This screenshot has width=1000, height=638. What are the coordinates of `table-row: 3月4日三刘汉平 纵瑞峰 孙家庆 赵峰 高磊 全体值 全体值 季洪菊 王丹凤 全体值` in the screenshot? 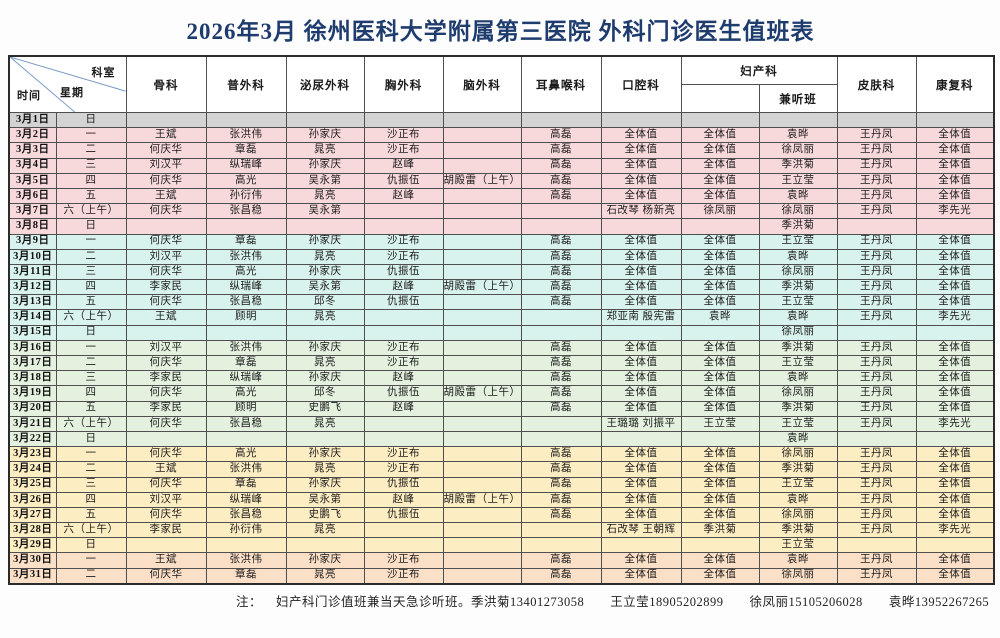 It's located at (501, 165).